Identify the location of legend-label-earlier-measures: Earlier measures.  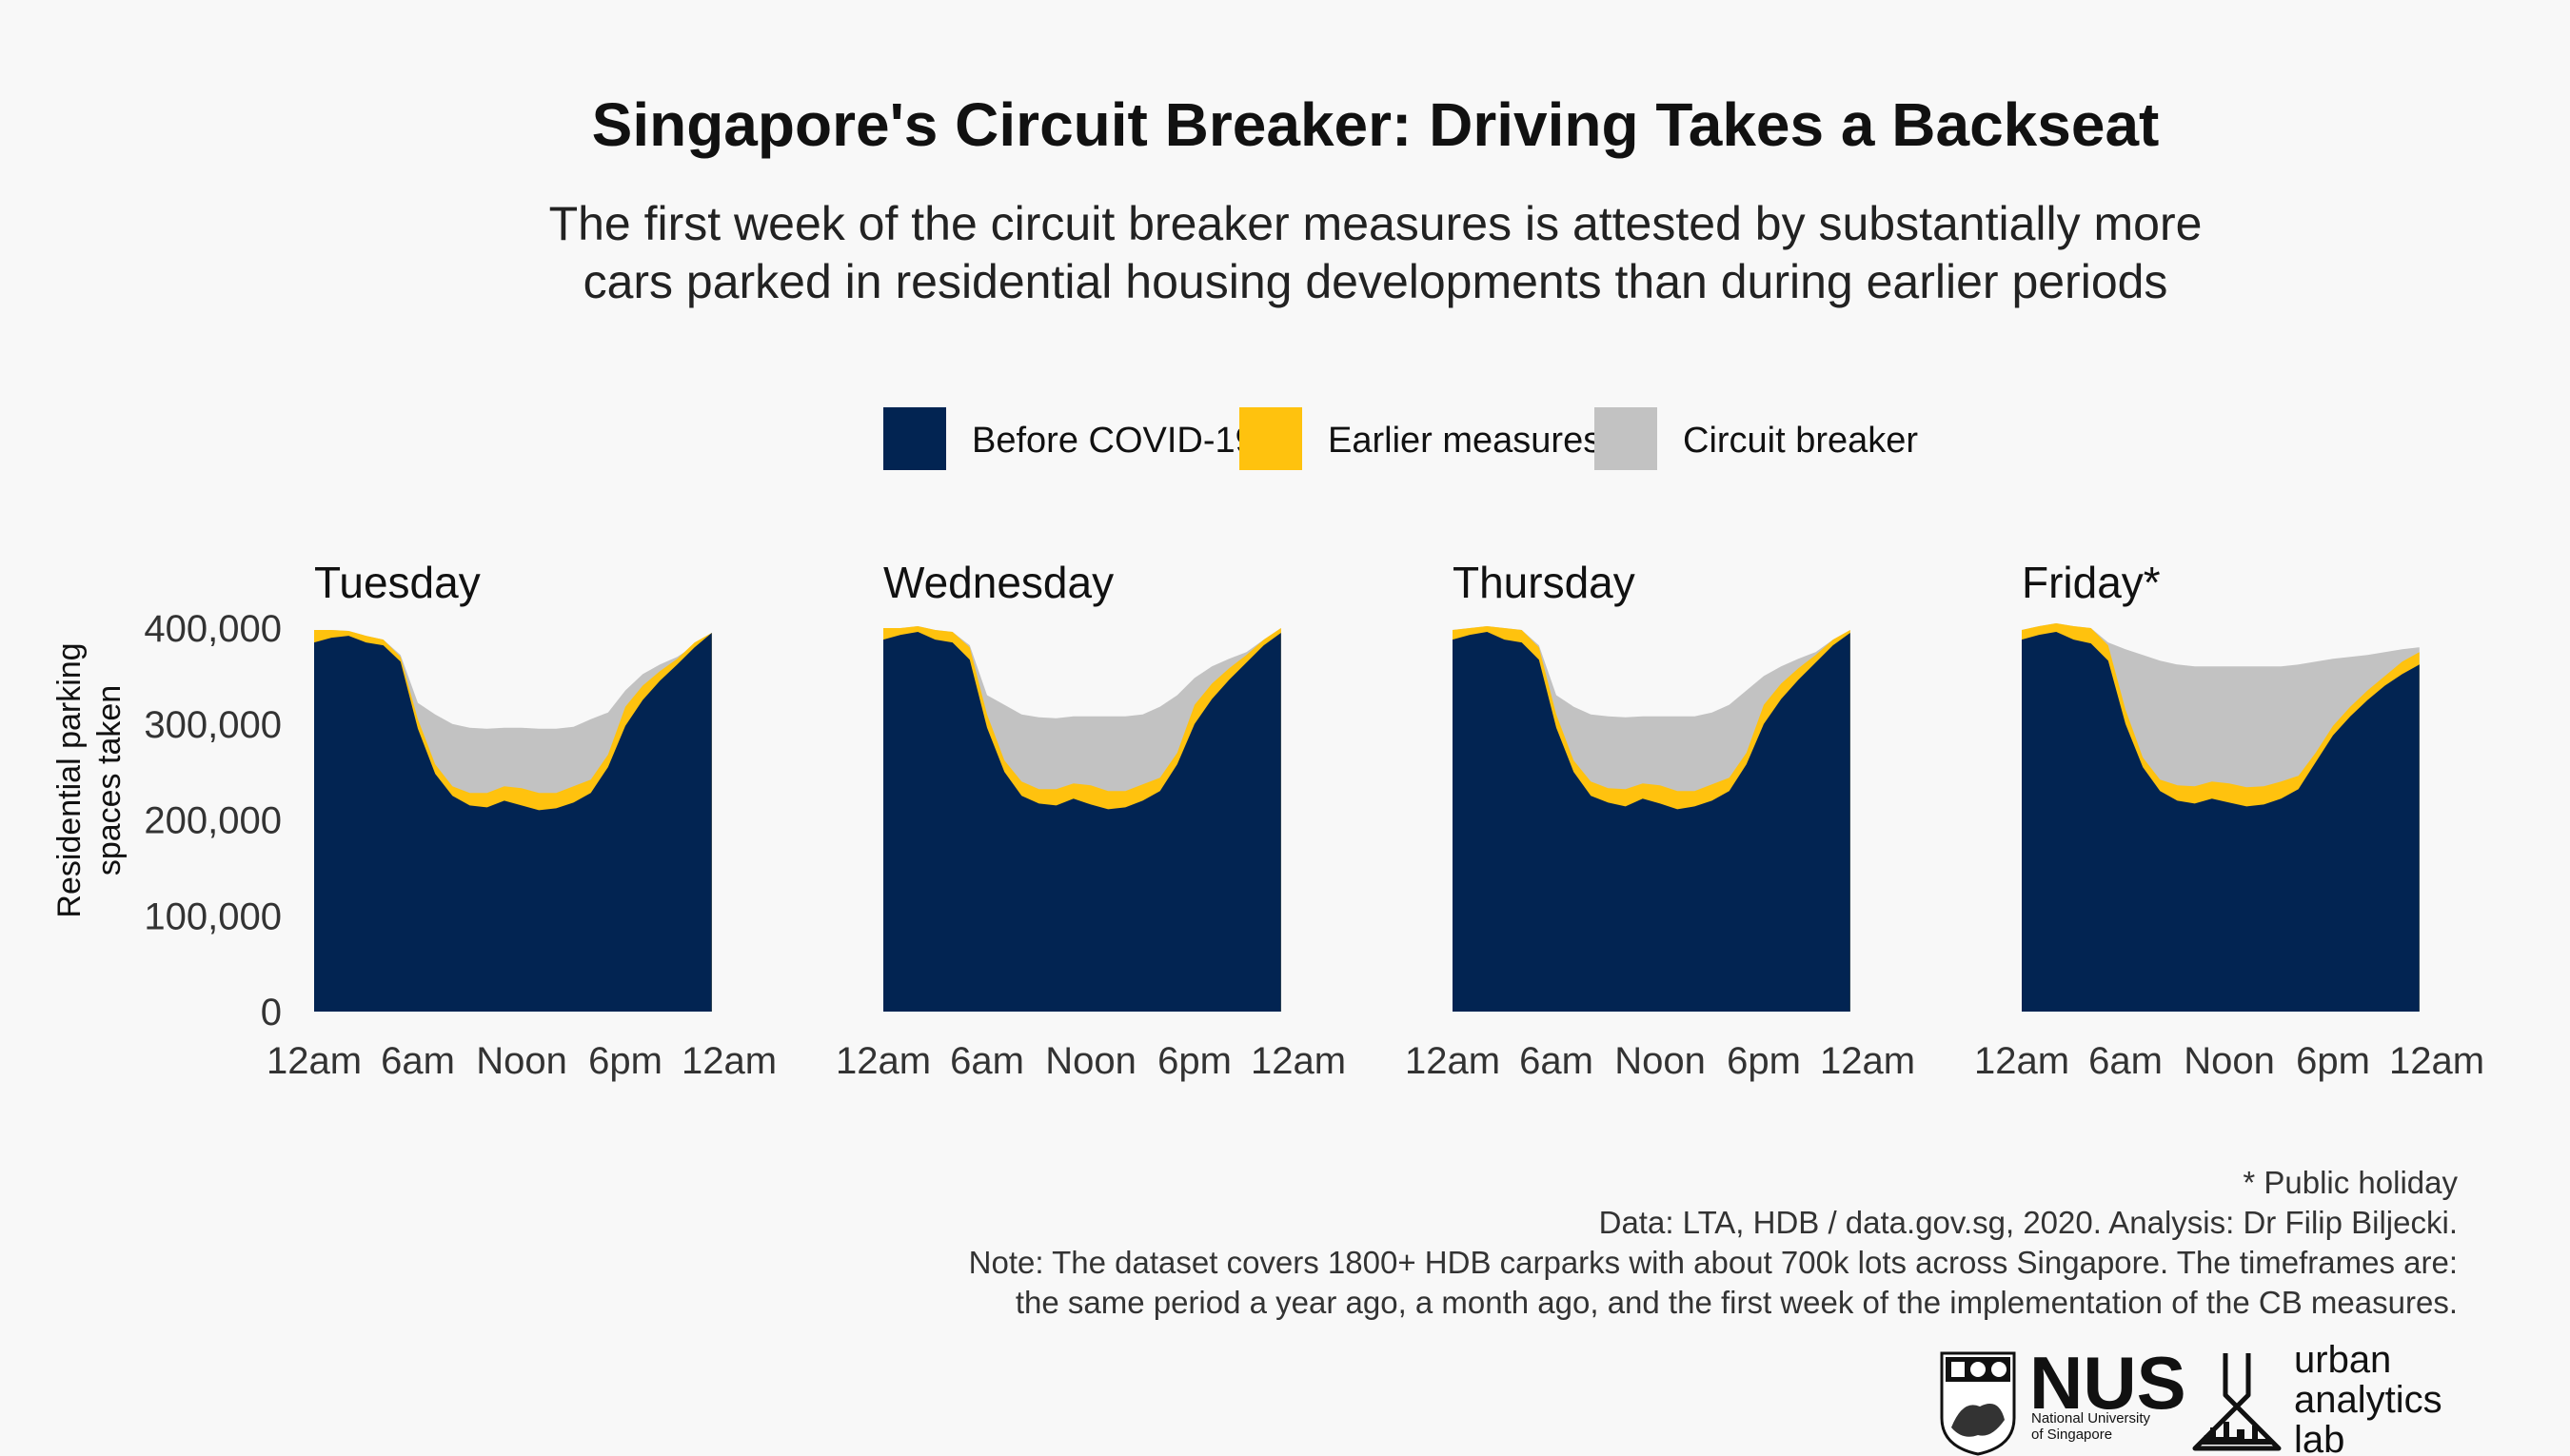
(1464, 441).